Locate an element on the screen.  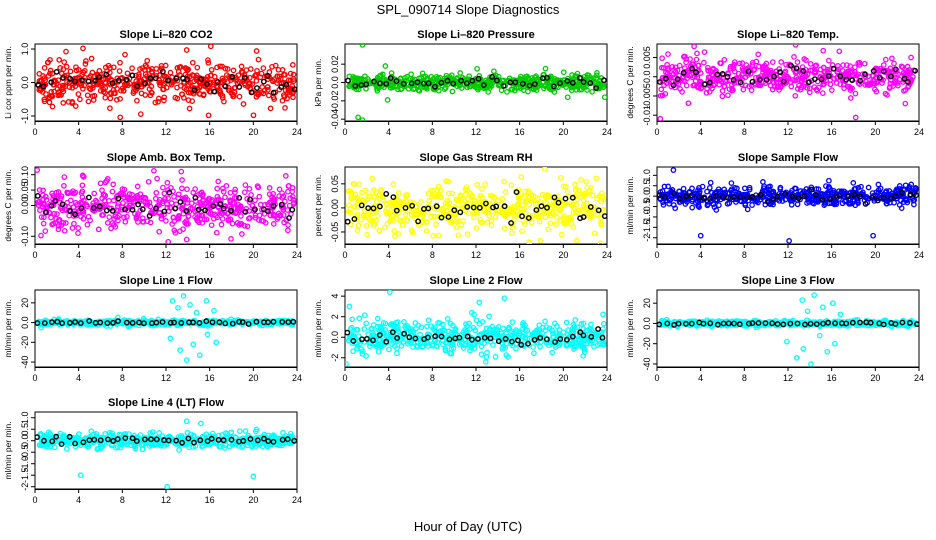
y-axis-label: ml/min per min. is located at coordinates (8, 328).